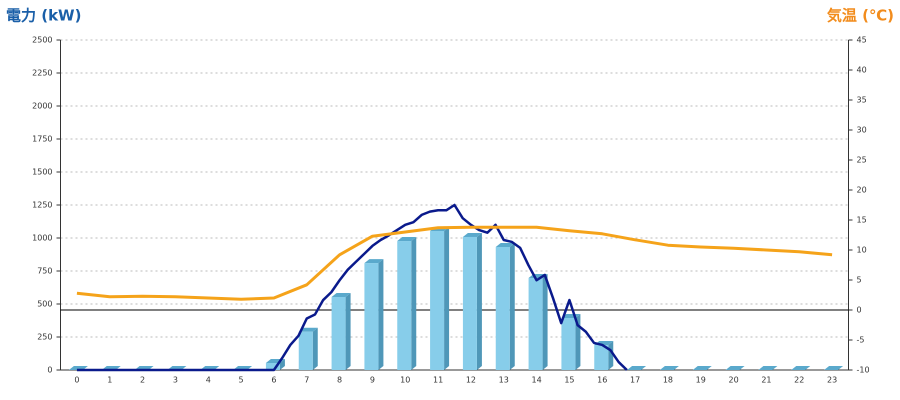 This screenshot has width=900, height=400. Describe the element at coordinates (862, 250) in the screenshot. I see `y2-tick-label: 10` at that location.